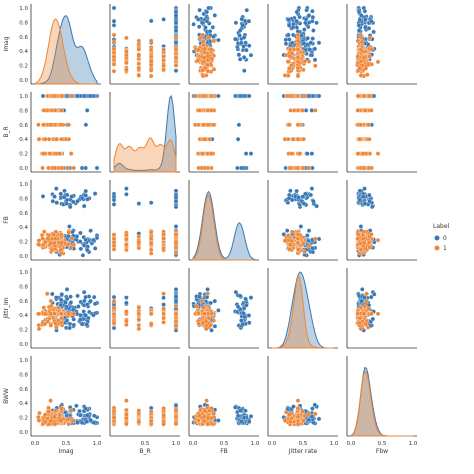 The height and width of the screenshot is (474, 474). Describe the element at coordinates (23, 257) in the screenshot. I see `y-tick-label: 0.0` at that location.